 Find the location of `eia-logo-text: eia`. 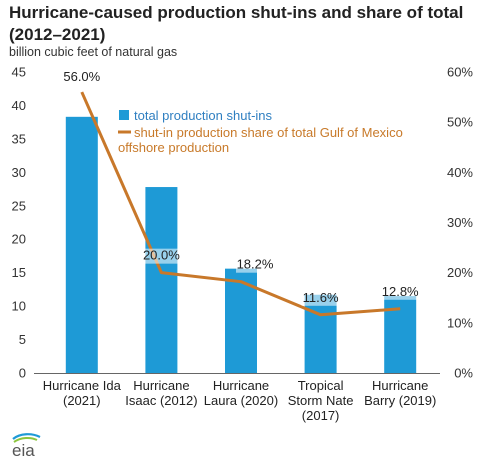

eia-logo-text: eia is located at coordinates (23, 449).